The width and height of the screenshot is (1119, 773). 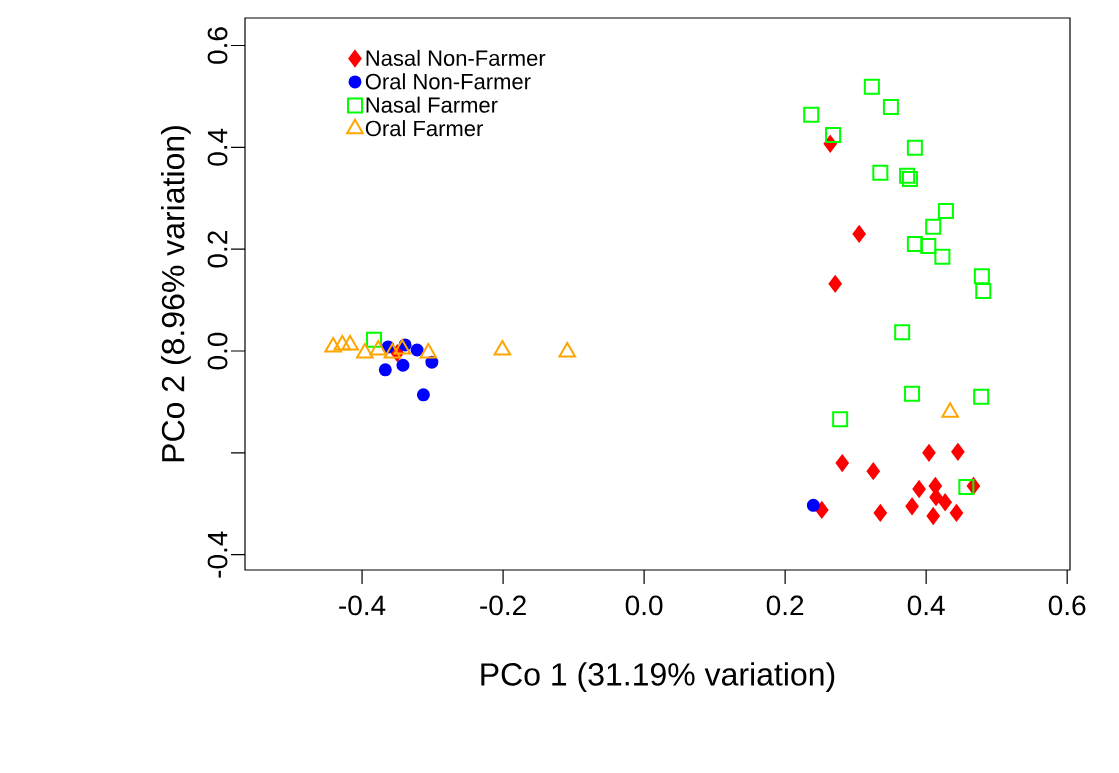 What do you see at coordinates (217, 249) in the screenshot?
I see `y-tick-label: 0.2` at bounding box center [217, 249].